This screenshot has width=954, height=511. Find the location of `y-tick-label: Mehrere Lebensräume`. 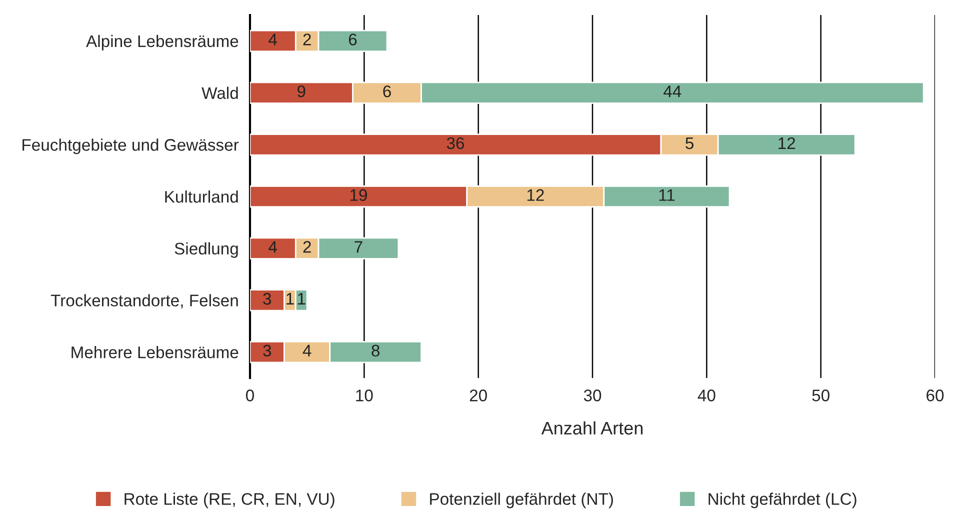

y-tick-label: Mehrere Lebensräume is located at coordinates (155, 352).